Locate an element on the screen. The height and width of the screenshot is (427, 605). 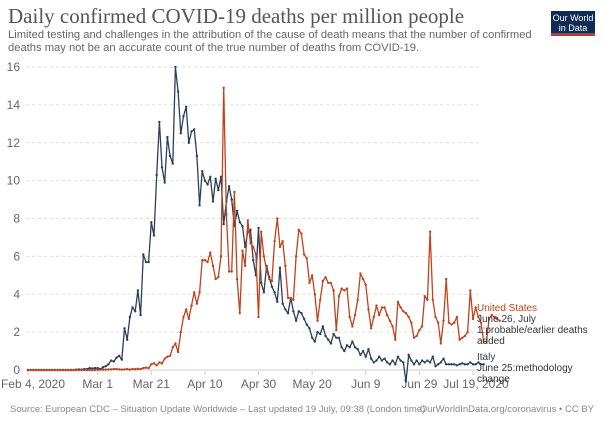
x-tick-label: Apr 30 is located at coordinates (259, 384).